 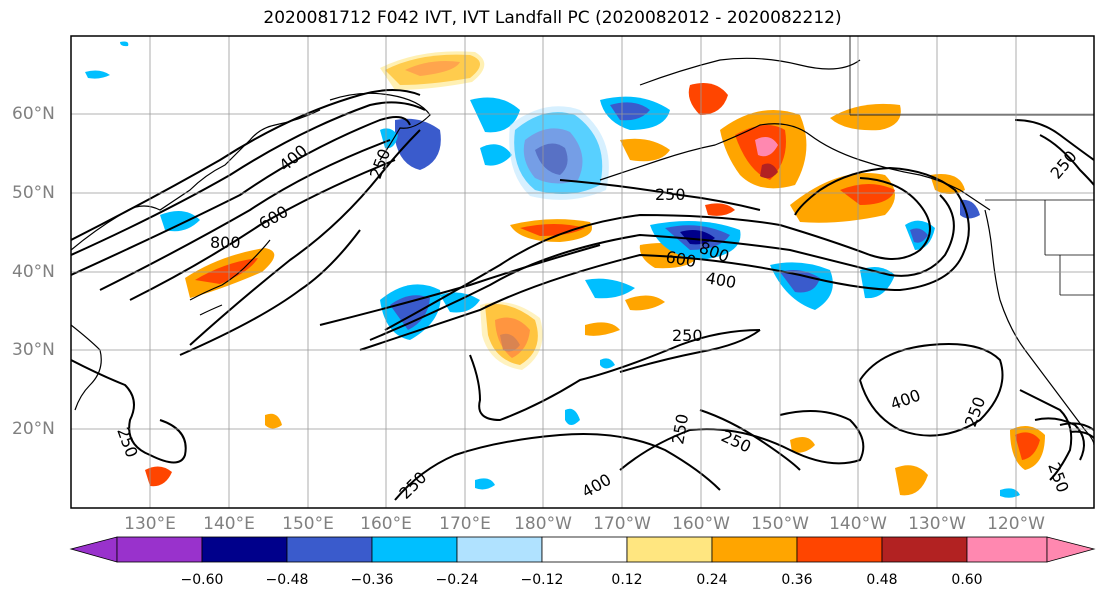 I want to click on lon-label: 130°E, so click(x=150, y=524).